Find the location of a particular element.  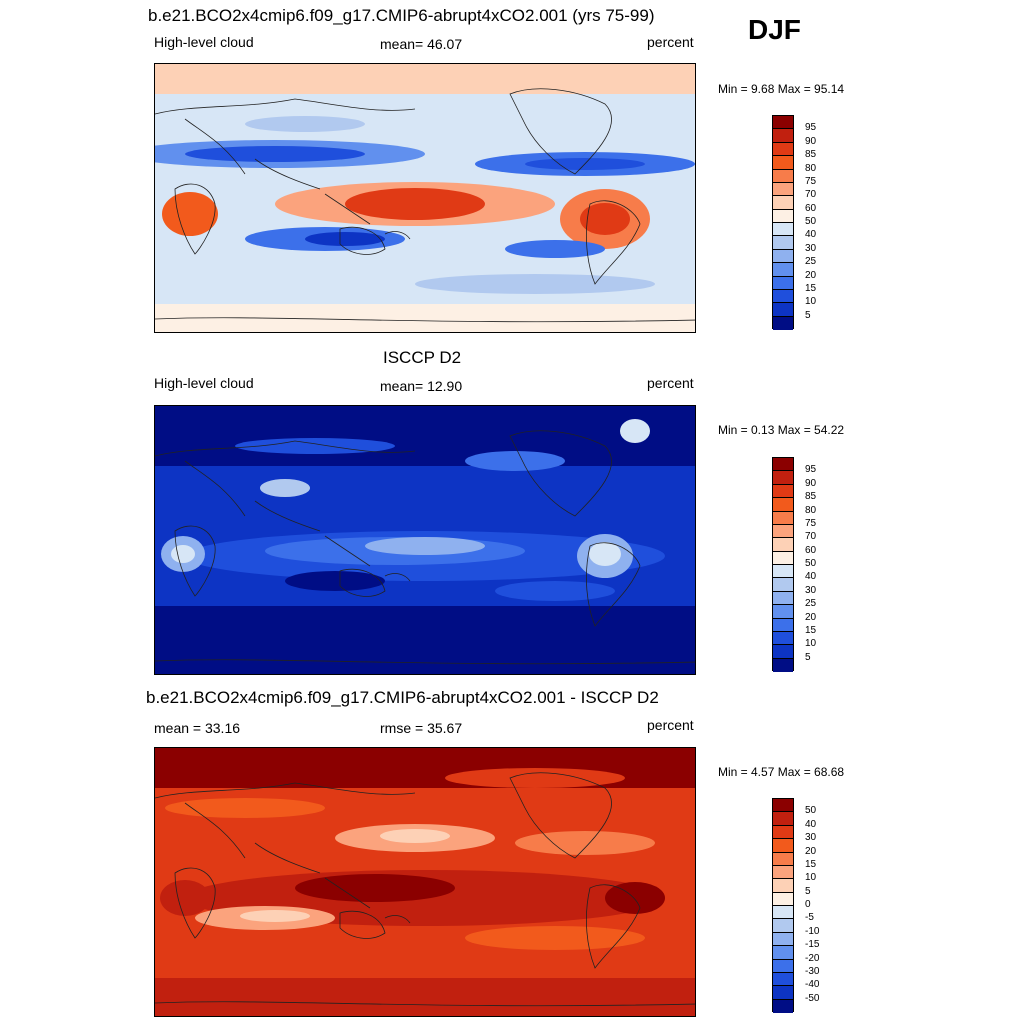

colorbar-tick-label: -30 is located at coordinates (812, 971).